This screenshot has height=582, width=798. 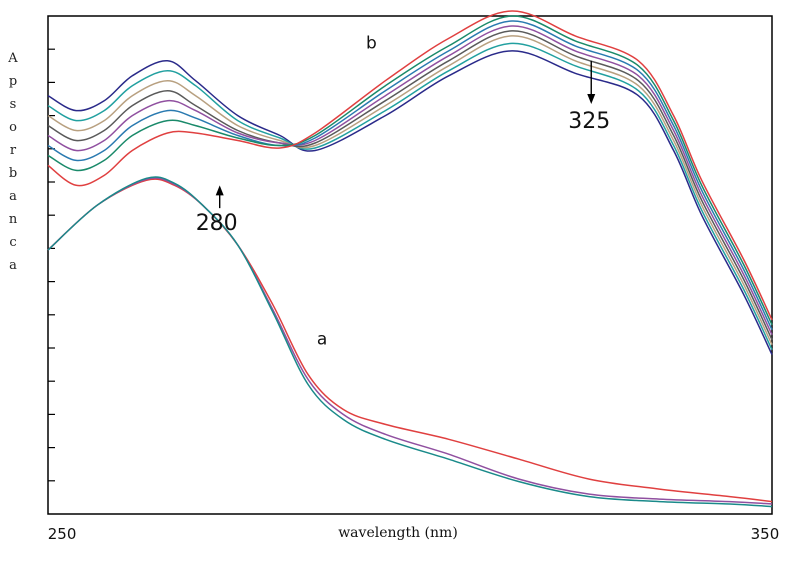 I want to click on x-axis-label: wavelength (nm), so click(x=398, y=533).